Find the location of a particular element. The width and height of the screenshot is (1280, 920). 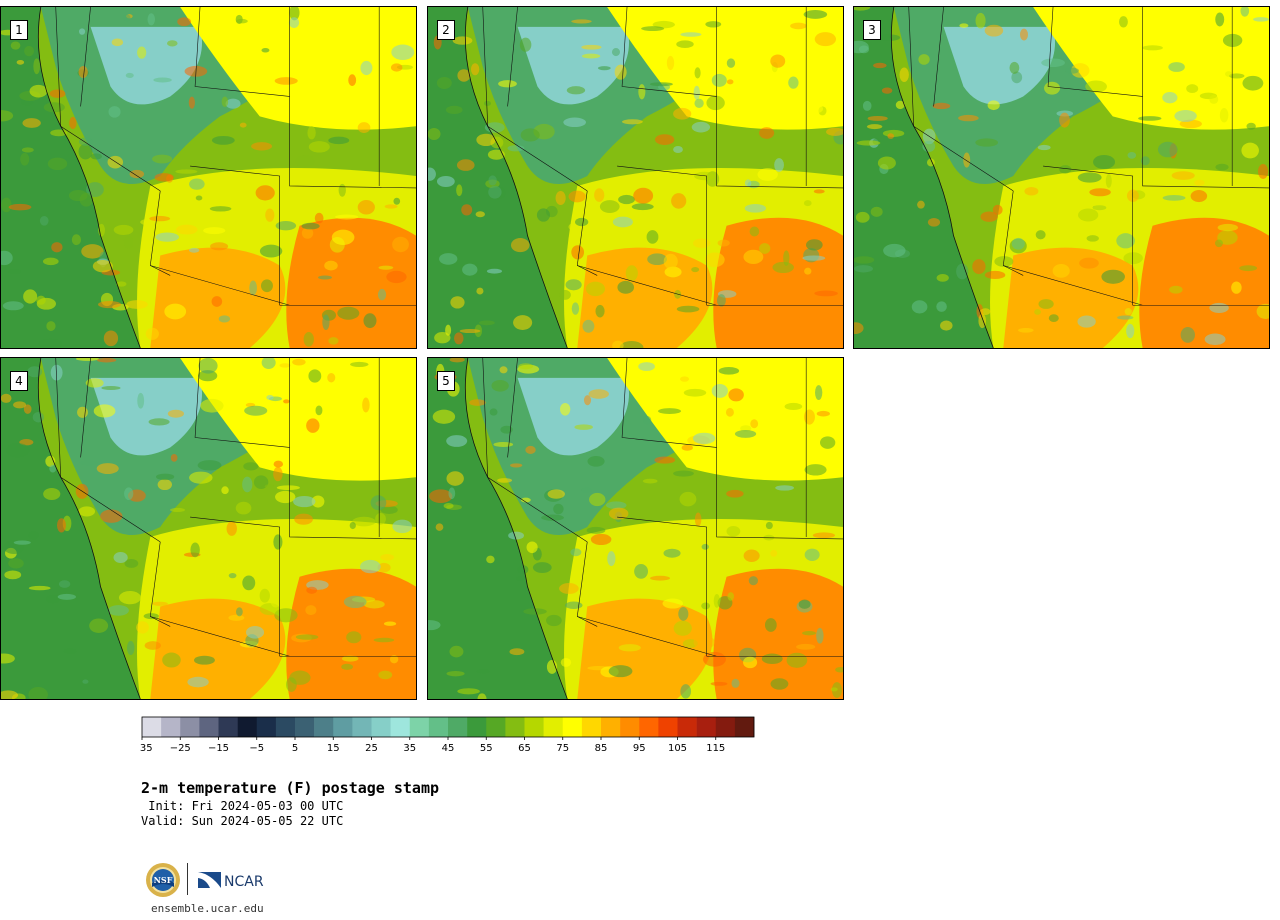

colorbar-swatch is located at coordinates (630, 727).